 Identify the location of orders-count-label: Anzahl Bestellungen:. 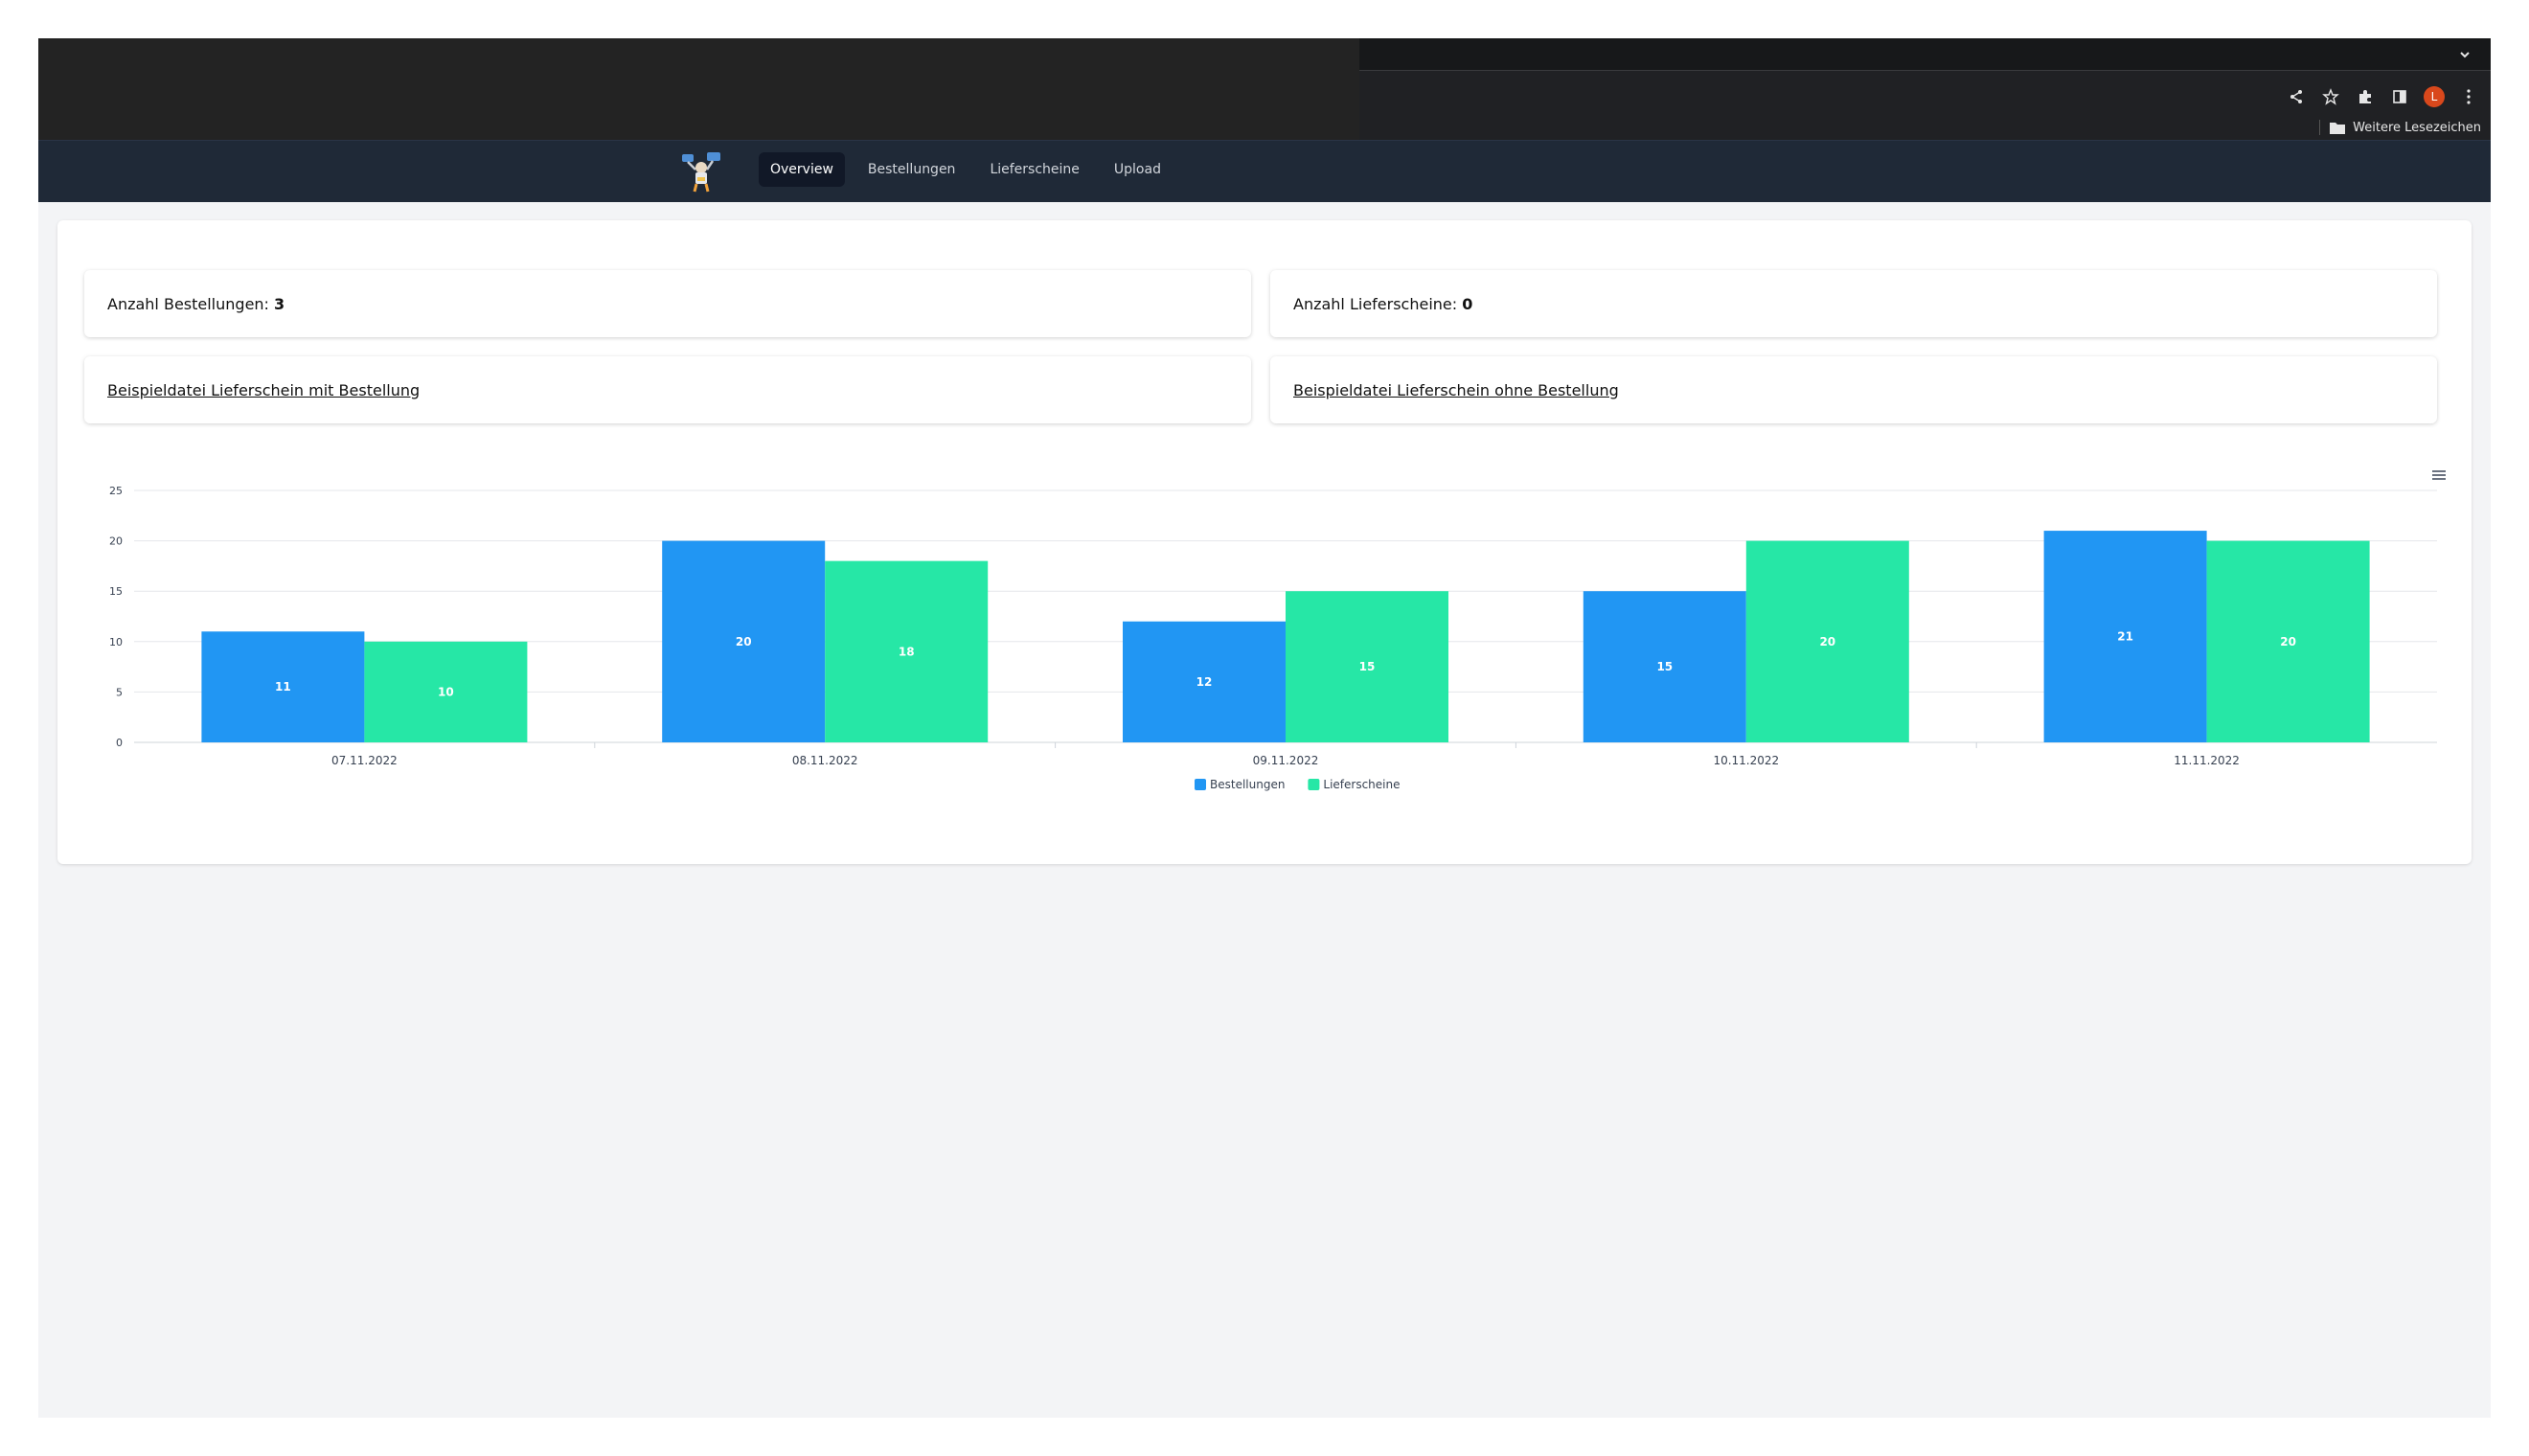
(188, 304).